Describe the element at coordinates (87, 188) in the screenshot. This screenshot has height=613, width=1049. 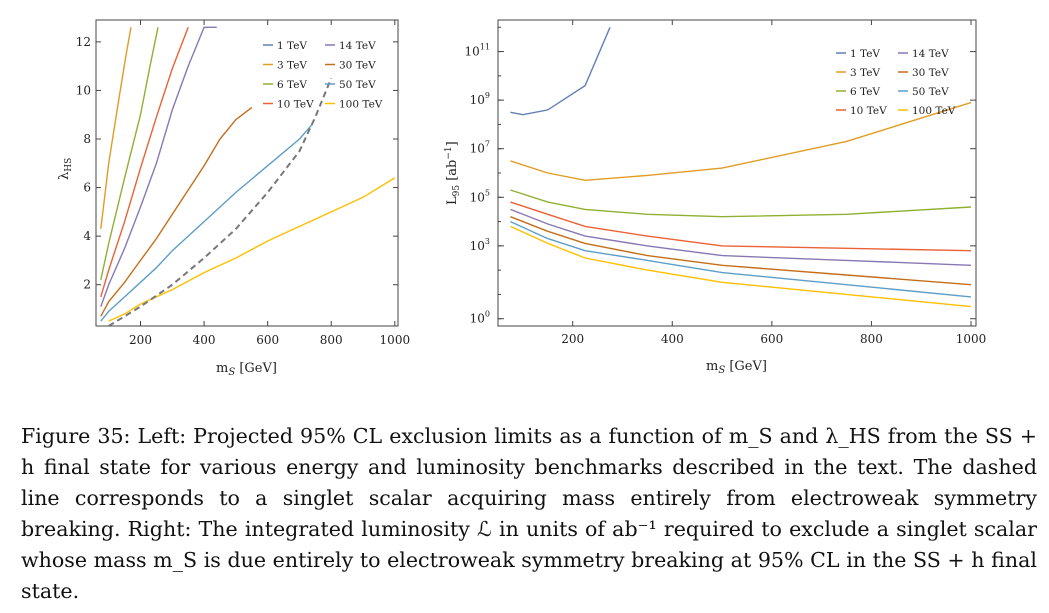
I see `y-tick-label: 6` at that location.